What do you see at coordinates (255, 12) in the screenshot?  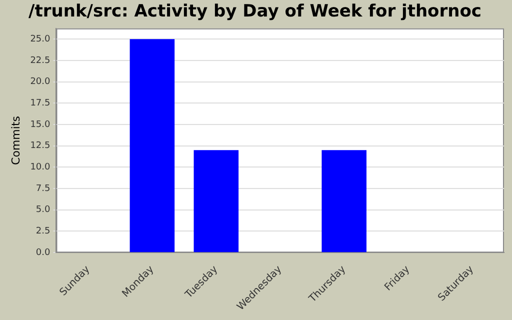 I see `chart-title: /trunk/src: Activity by Day of Week for jthornoc` at bounding box center [255, 12].